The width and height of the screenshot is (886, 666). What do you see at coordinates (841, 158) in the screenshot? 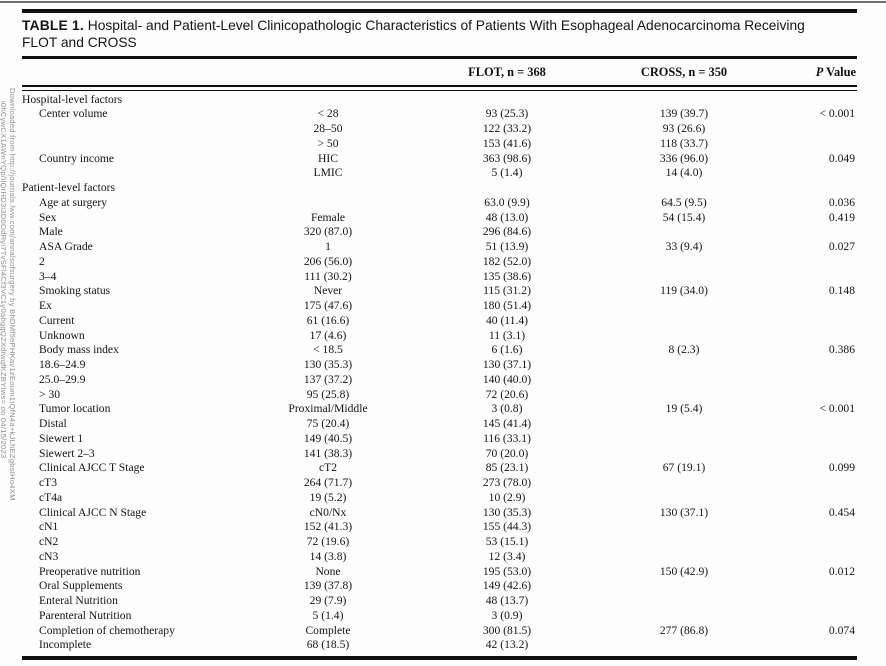
I see `row-p-value: 0.049` at bounding box center [841, 158].